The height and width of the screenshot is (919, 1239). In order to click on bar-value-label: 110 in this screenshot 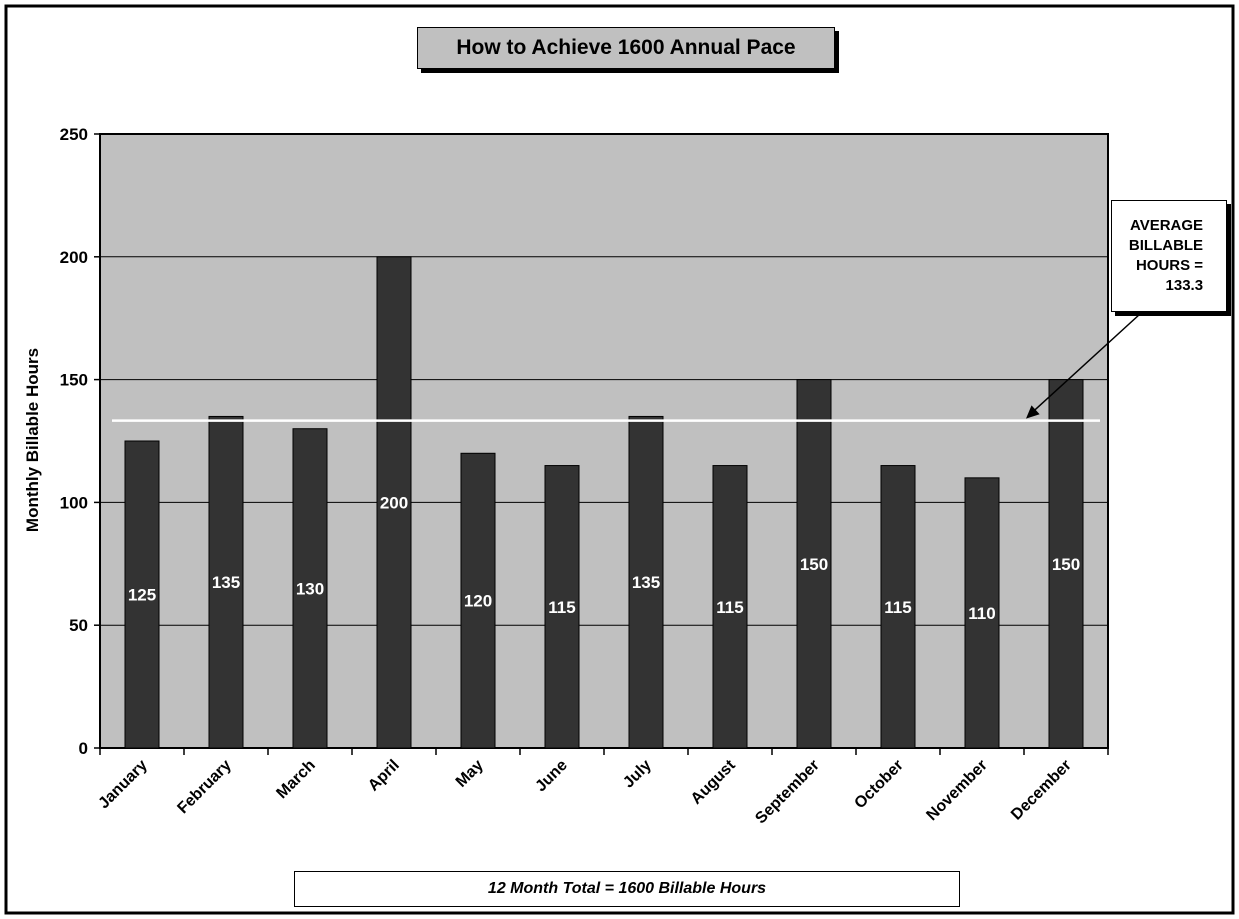, I will do `click(981, 613)`.